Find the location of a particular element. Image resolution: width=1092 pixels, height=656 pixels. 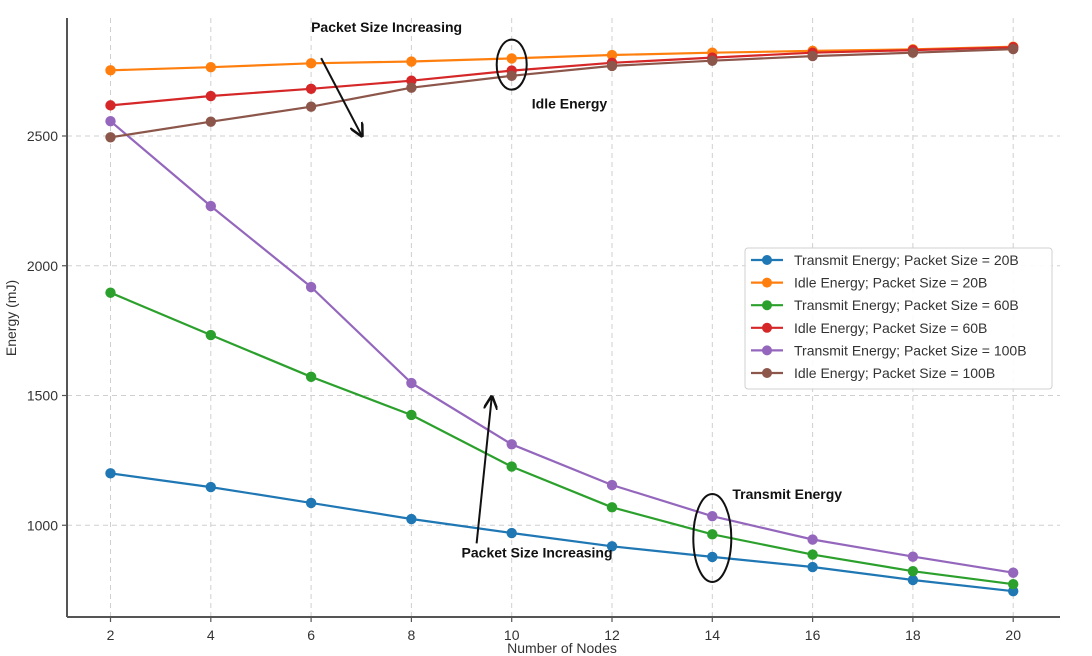

legend-box is located at coordinates (898, 318).